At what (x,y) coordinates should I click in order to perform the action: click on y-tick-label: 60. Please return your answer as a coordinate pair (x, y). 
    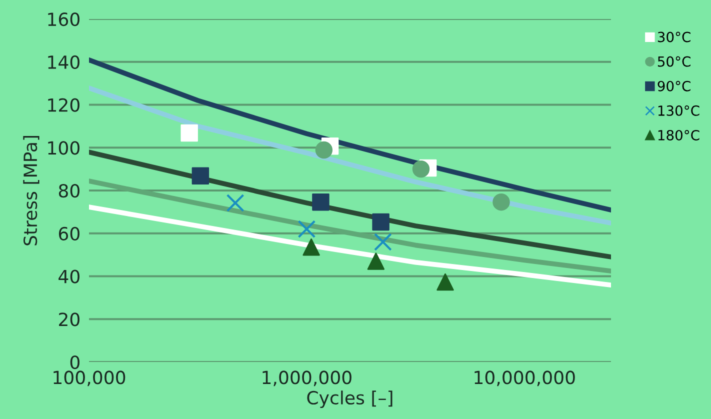
    Looking at the image, I should click on (69, 233).